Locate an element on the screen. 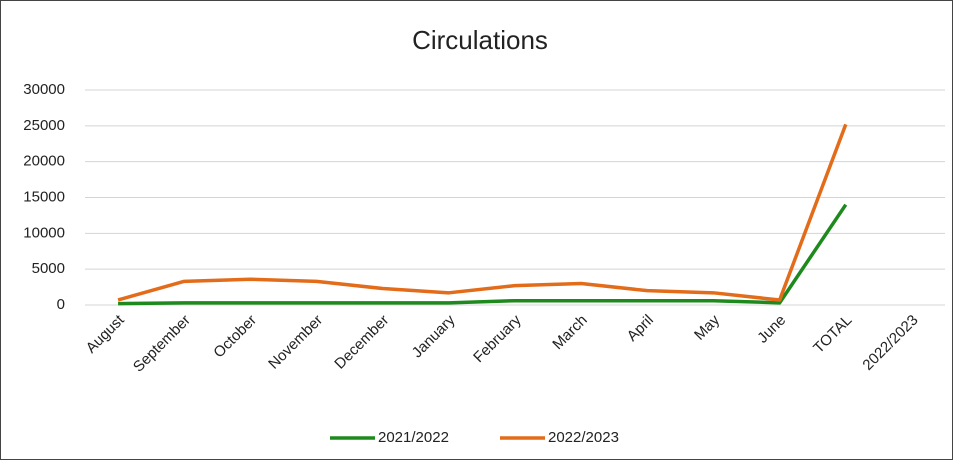 This screenshot has width=953, height=460. legend-label: 2022/2023 is located at coordinates (583, 437).